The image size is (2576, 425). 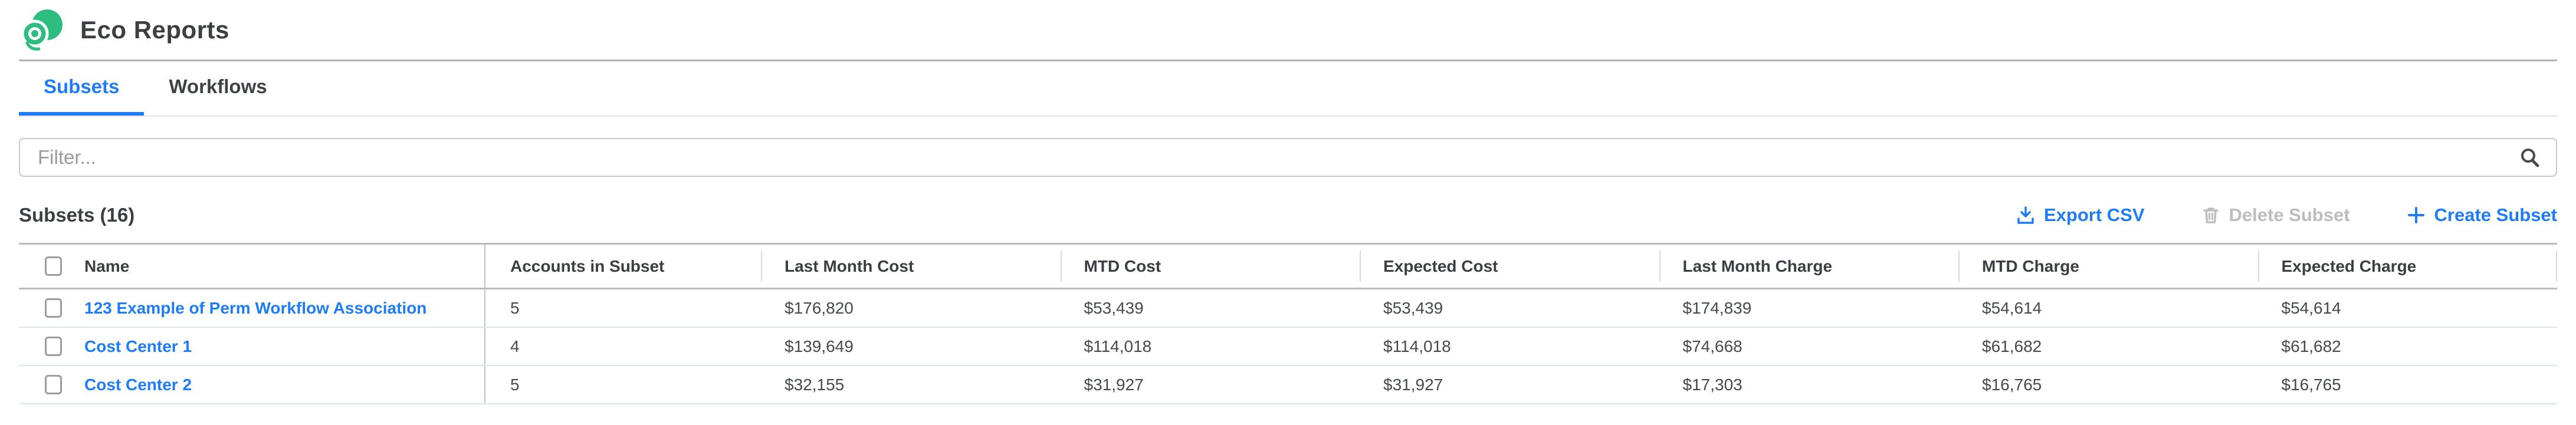 What do you see at coordinates (2012, 346) in the screenshot?
I see `mtd-charge-cell: $61,682` at bounding box center [2012, 346].